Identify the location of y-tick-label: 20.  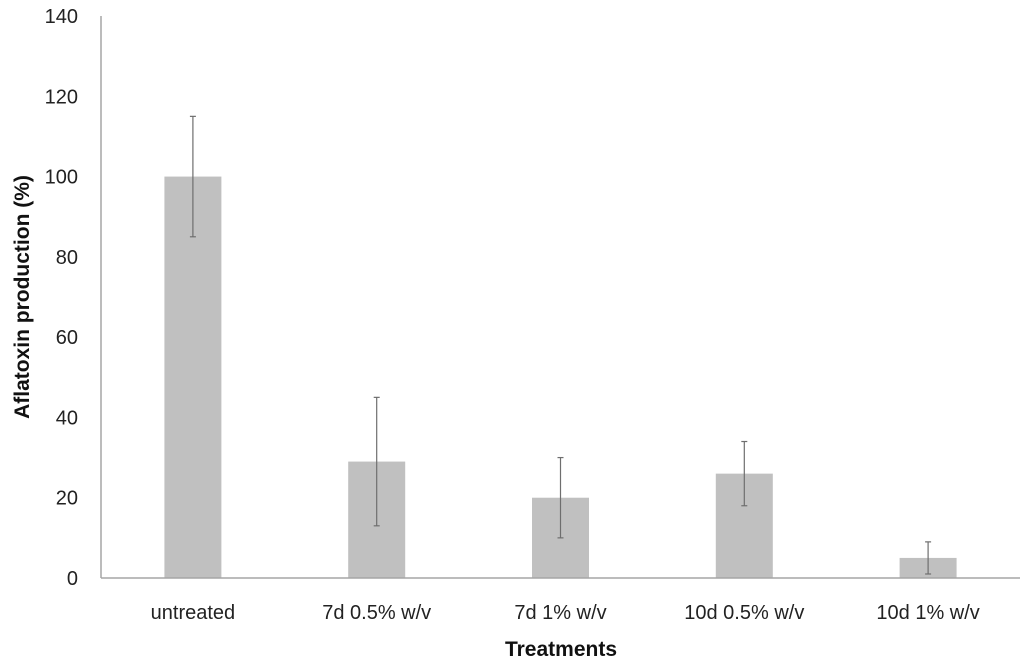
(67, 499).